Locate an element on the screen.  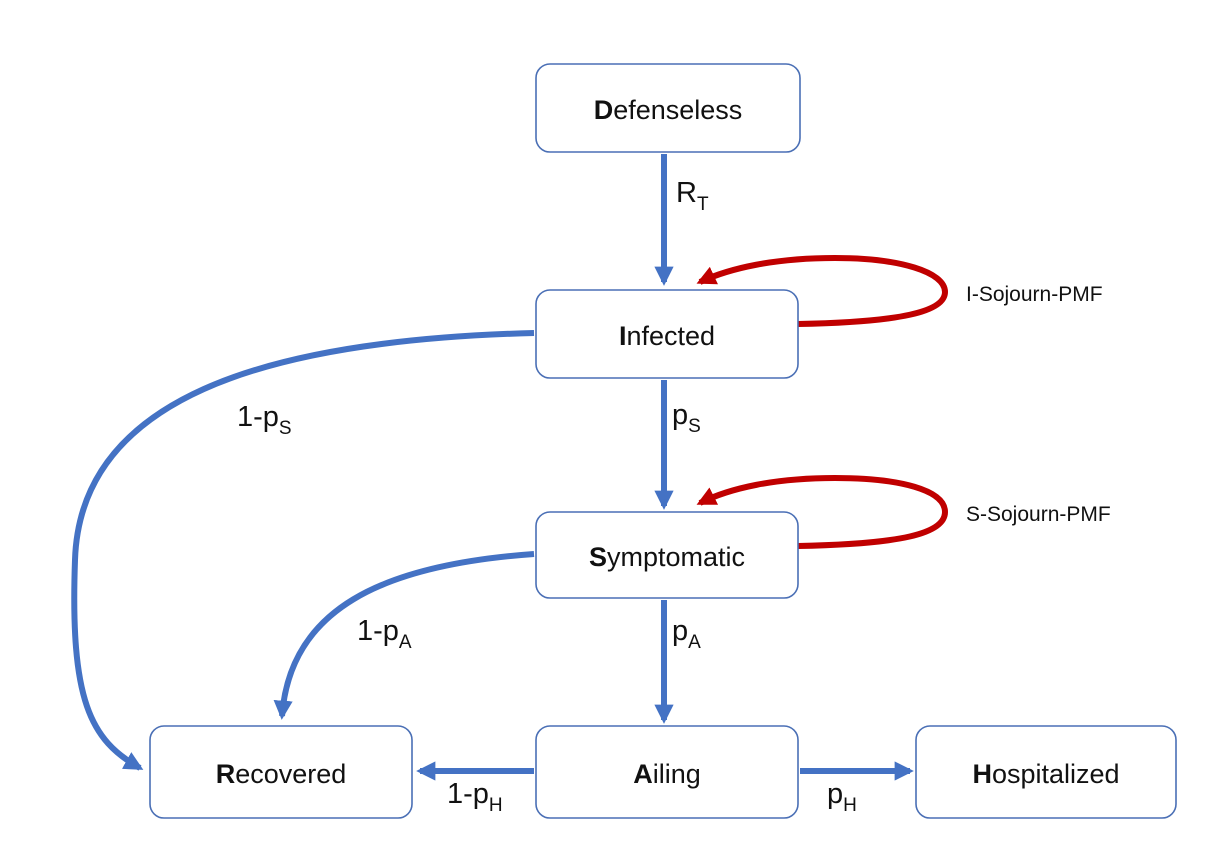
svg-text: Ailing is located at coordinates (667, 774).